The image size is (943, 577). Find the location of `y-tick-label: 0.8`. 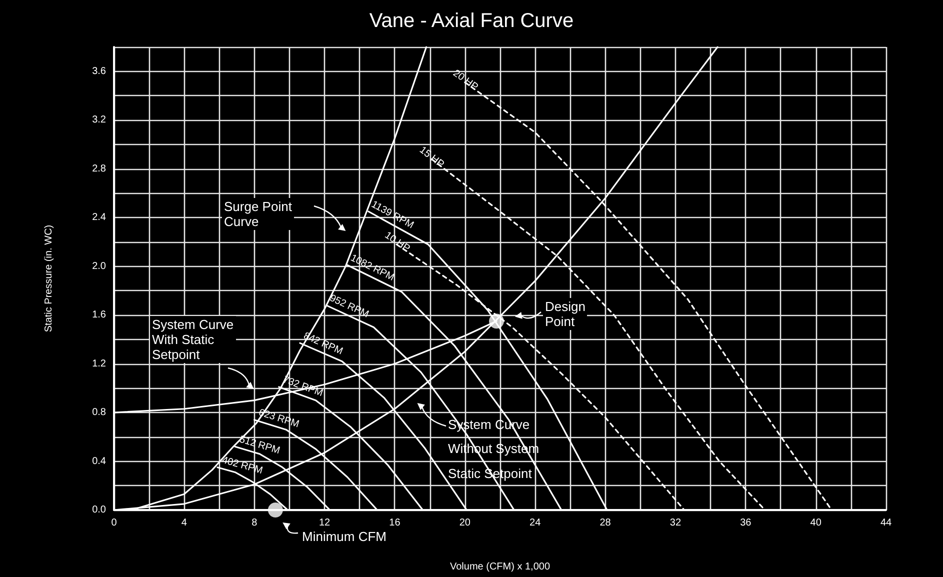

y-tick-label: 0.8 is located at coordinates (99, 412).